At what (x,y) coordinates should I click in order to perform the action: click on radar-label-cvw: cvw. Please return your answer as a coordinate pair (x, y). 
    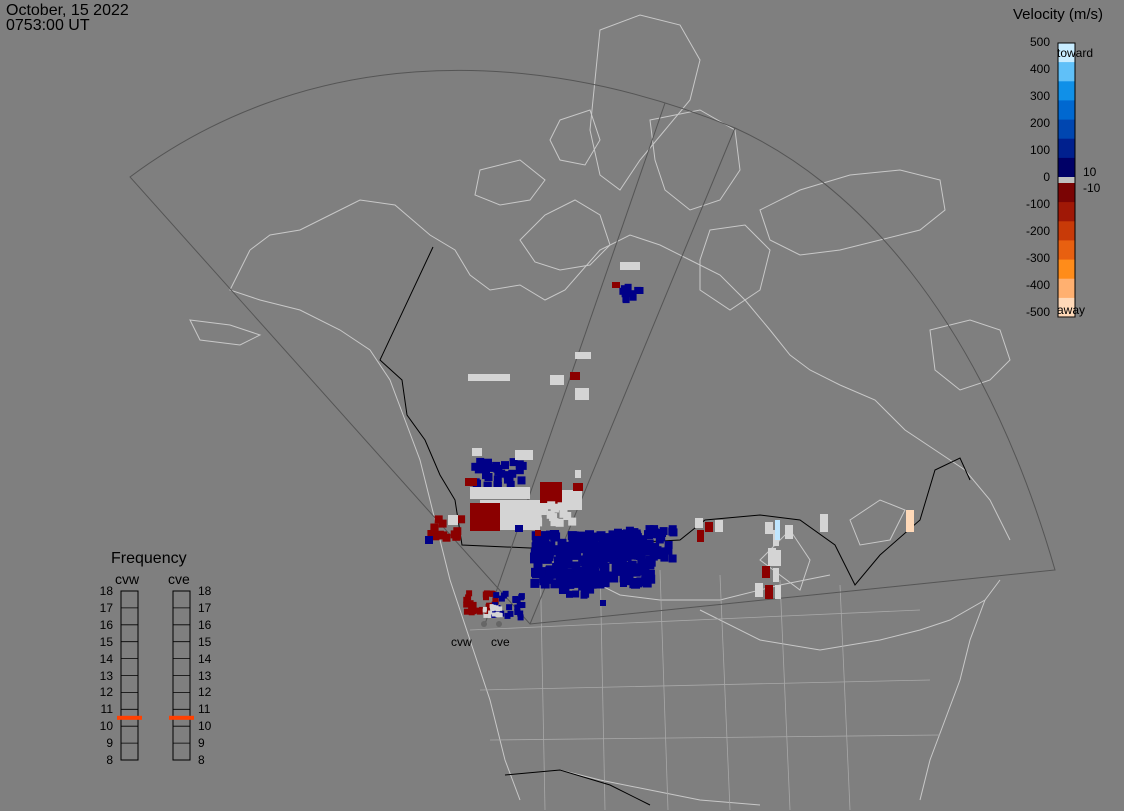
    Looking at the image, I should click on (461, 642).